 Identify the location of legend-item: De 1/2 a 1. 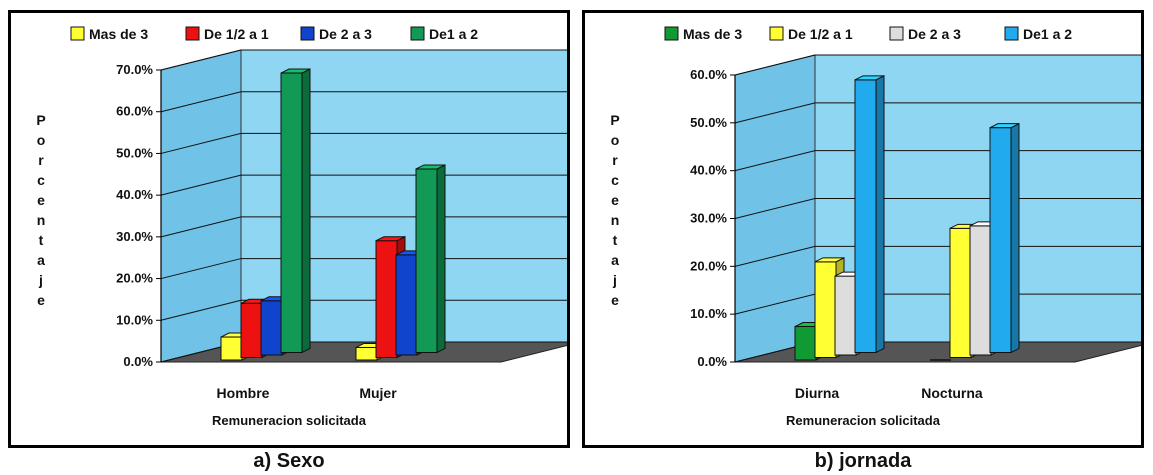
(227, 34).